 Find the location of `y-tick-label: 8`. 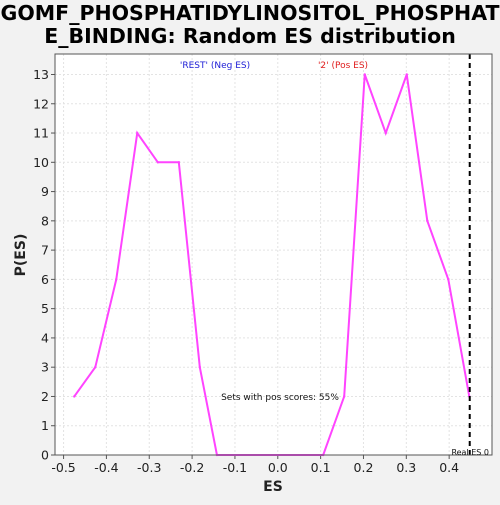

y-tick-label: 8 is located at coordinates (45, 220).